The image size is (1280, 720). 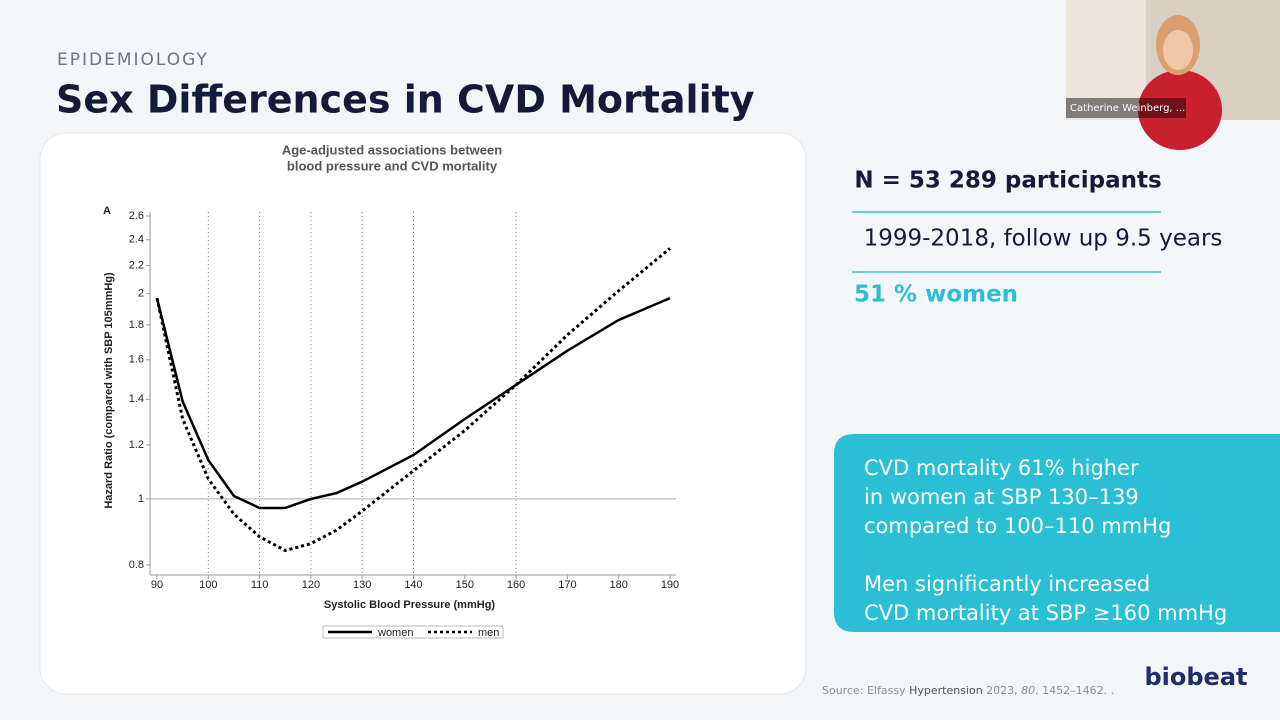 What do you see at coordinates (1178, 50) in the screenshot?
I see `person-face` at bounding box center [1178, 50].